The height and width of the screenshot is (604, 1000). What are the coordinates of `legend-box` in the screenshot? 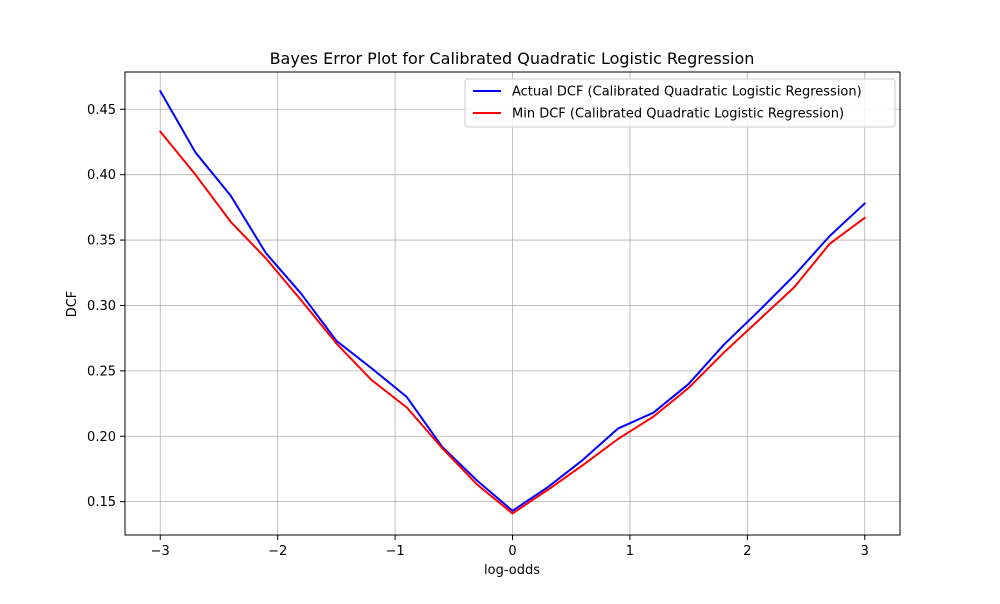 It's located at (680, 103).